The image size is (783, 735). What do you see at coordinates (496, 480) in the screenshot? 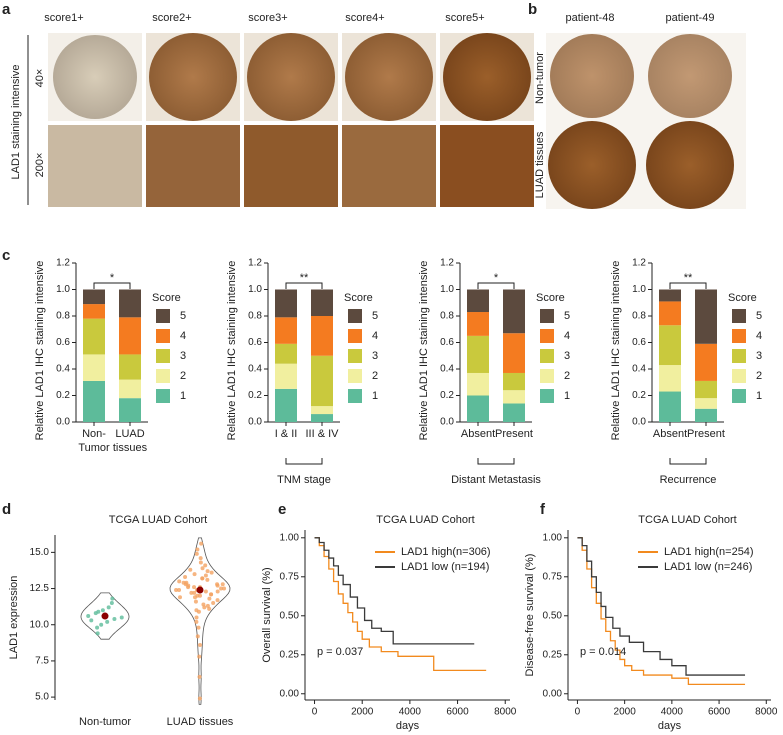
I see `group-label: Distant Metastasis` at bounding box center [496, 480].